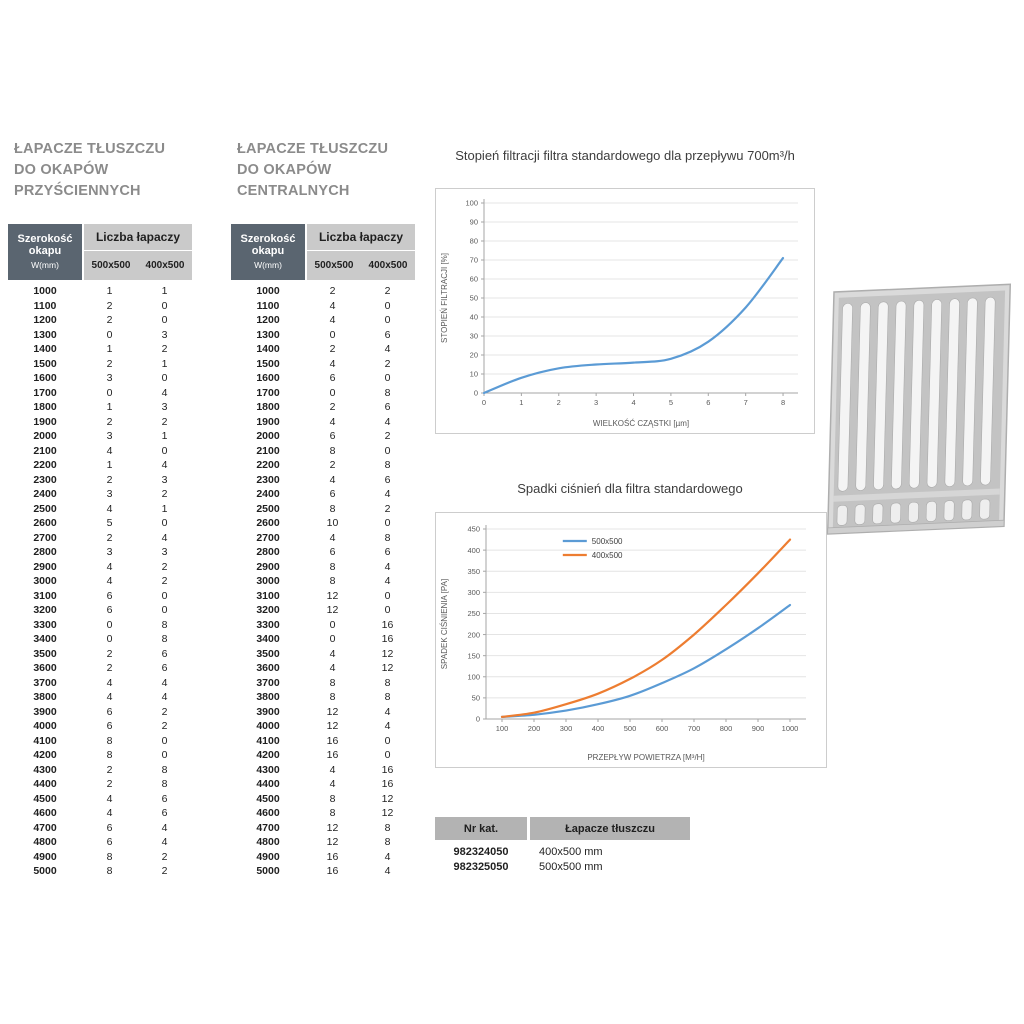 The image size is (1024, 1024). Describe the element at coordinates (100, 683) in the screenshot. I see `table-row: 3700 4 4` at that location.